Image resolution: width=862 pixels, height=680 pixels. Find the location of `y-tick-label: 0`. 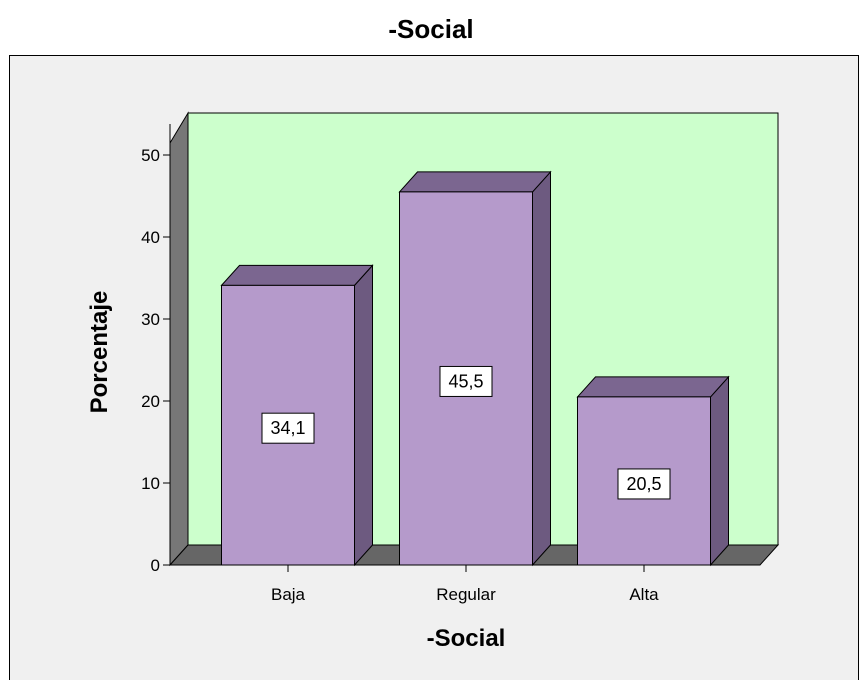

y-tick-label: 0 is located at coordinates (155, 565).